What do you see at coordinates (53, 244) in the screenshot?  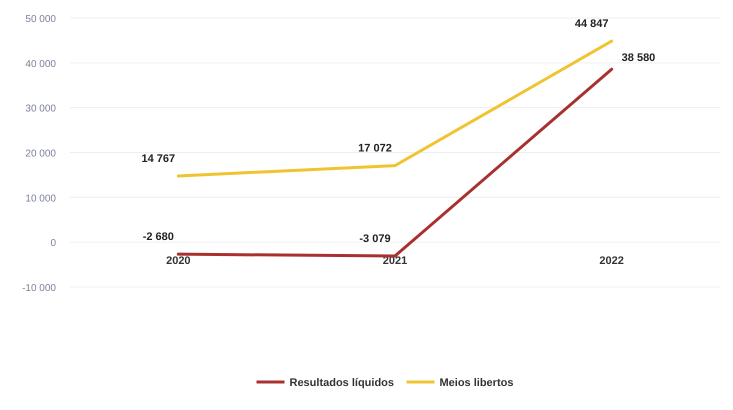 I see `y-tick-label: 0` at bounding box center [53, 244].